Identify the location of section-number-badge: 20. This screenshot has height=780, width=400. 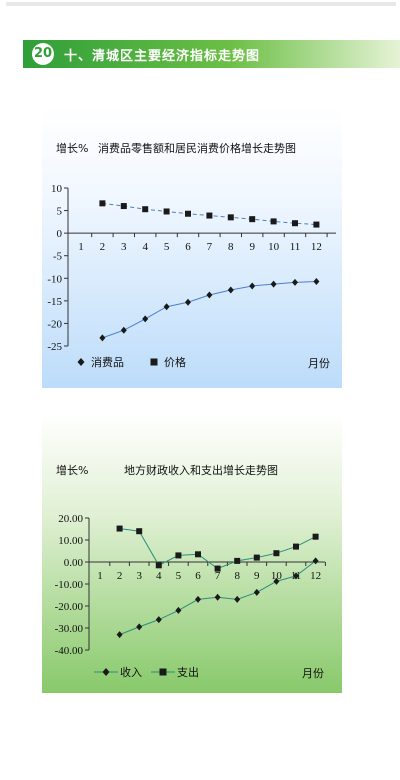
(43, 54).